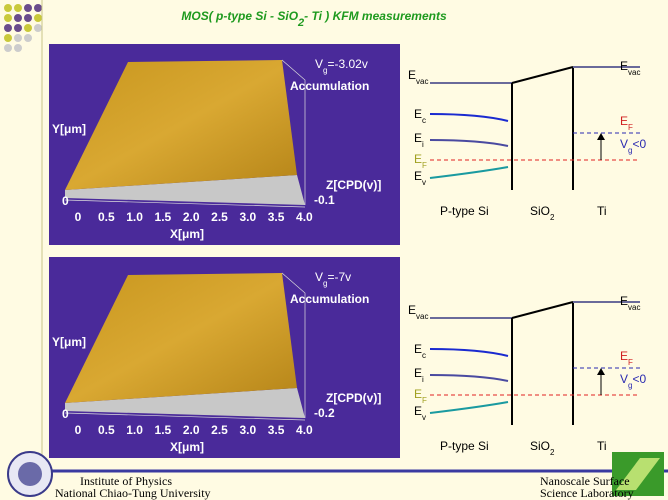  Describe the element at coordinates (276, 430) in the screenshot. I see `x-tick-label: 3.5` at that location.